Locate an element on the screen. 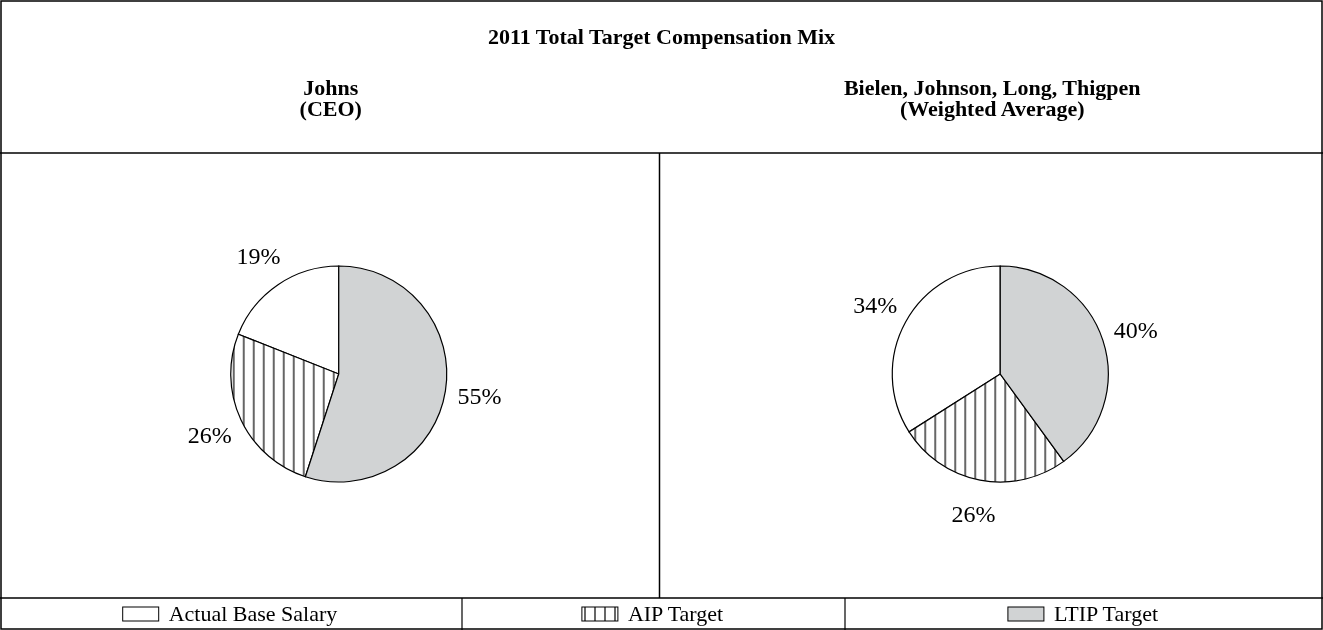 This screenshot has height=630, width=1323. legend-label: Actual Base Salary is located at coordinates (253, 613).